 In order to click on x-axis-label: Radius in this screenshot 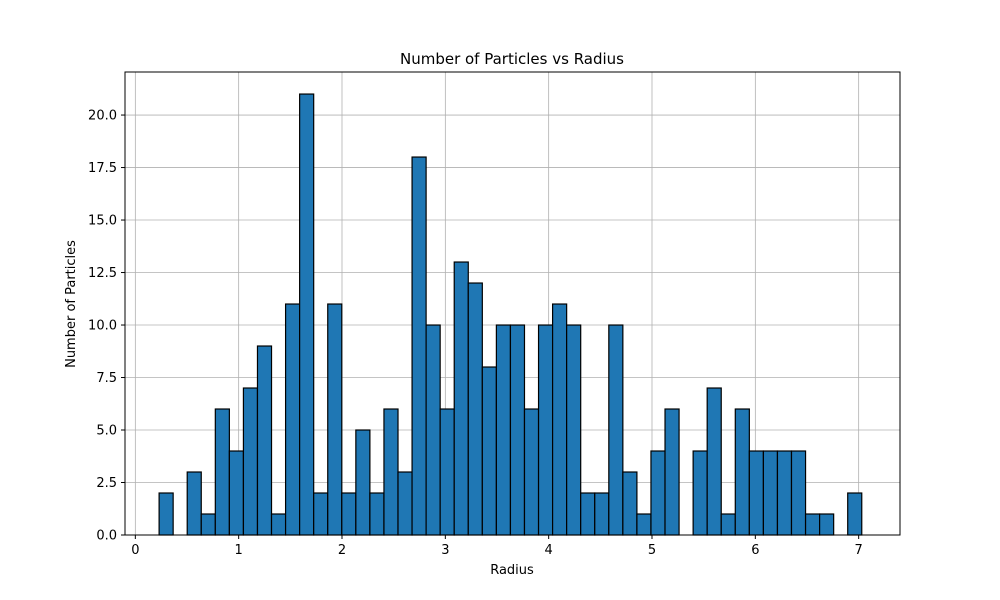, I will do `click(512, 570)`.